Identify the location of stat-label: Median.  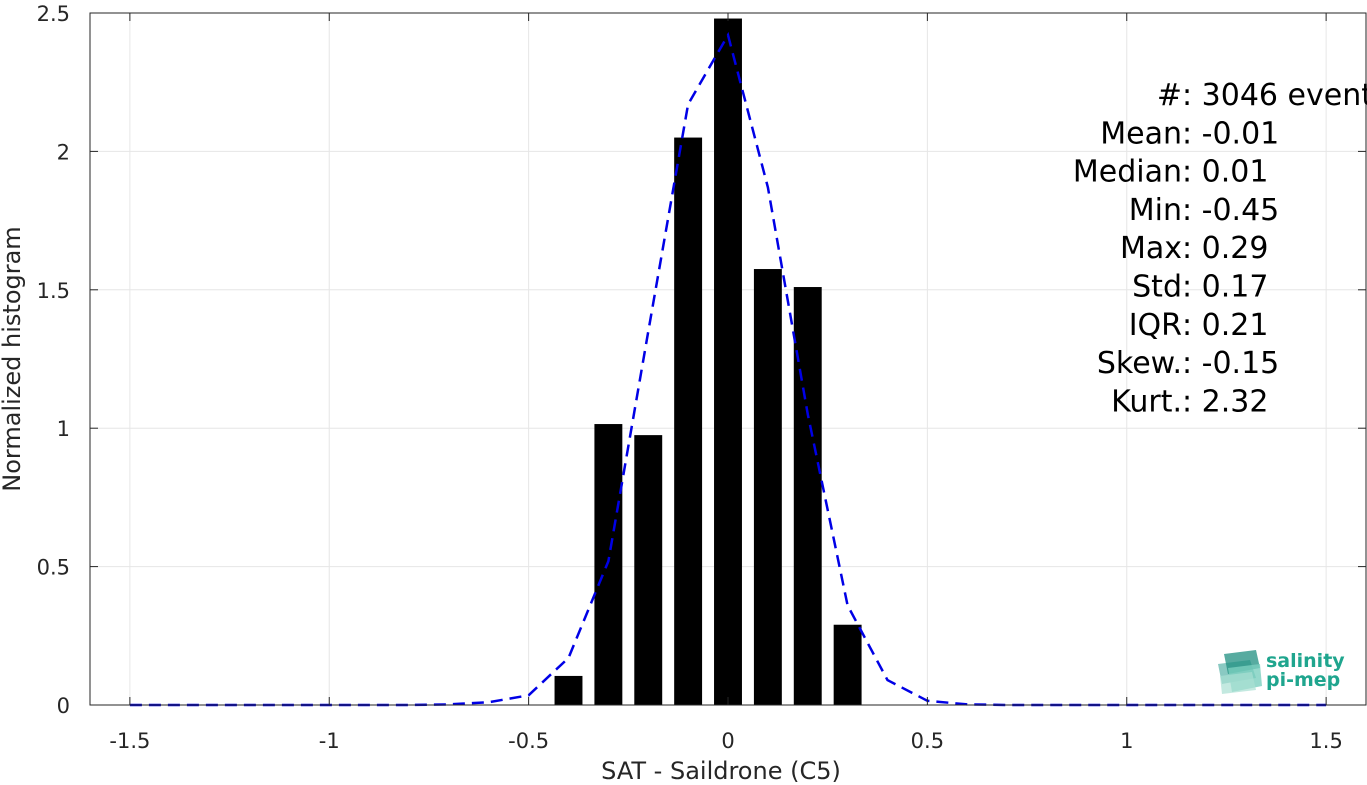
(1127, 172).